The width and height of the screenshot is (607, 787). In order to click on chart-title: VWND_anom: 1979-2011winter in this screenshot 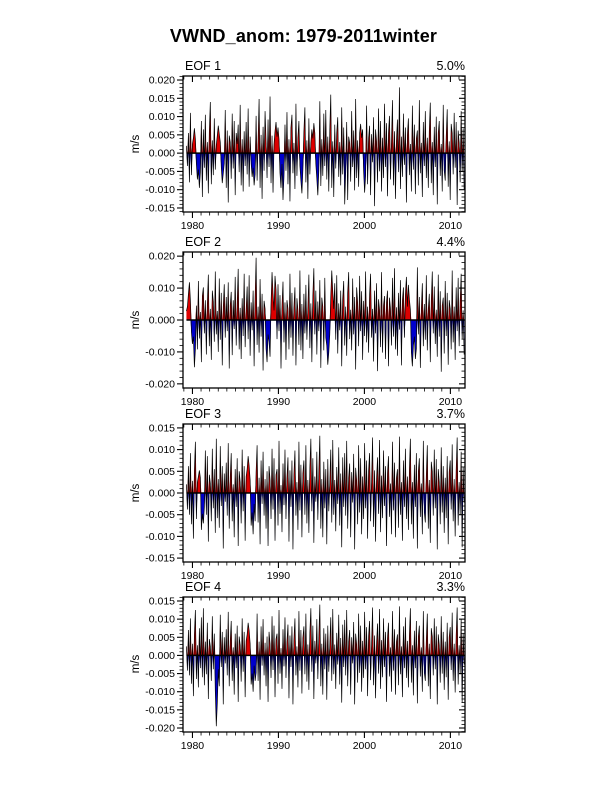, I will do `click(303, 36)`.